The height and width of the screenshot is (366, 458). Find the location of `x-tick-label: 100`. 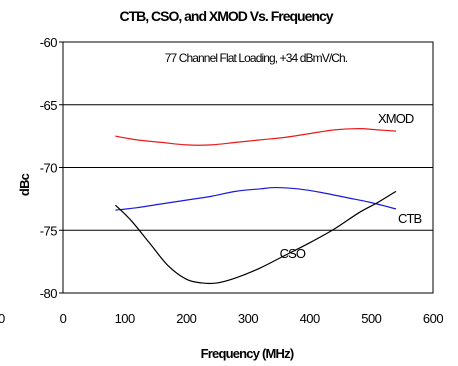

x-tick-label: 100 is located at coordinates (125, 318).